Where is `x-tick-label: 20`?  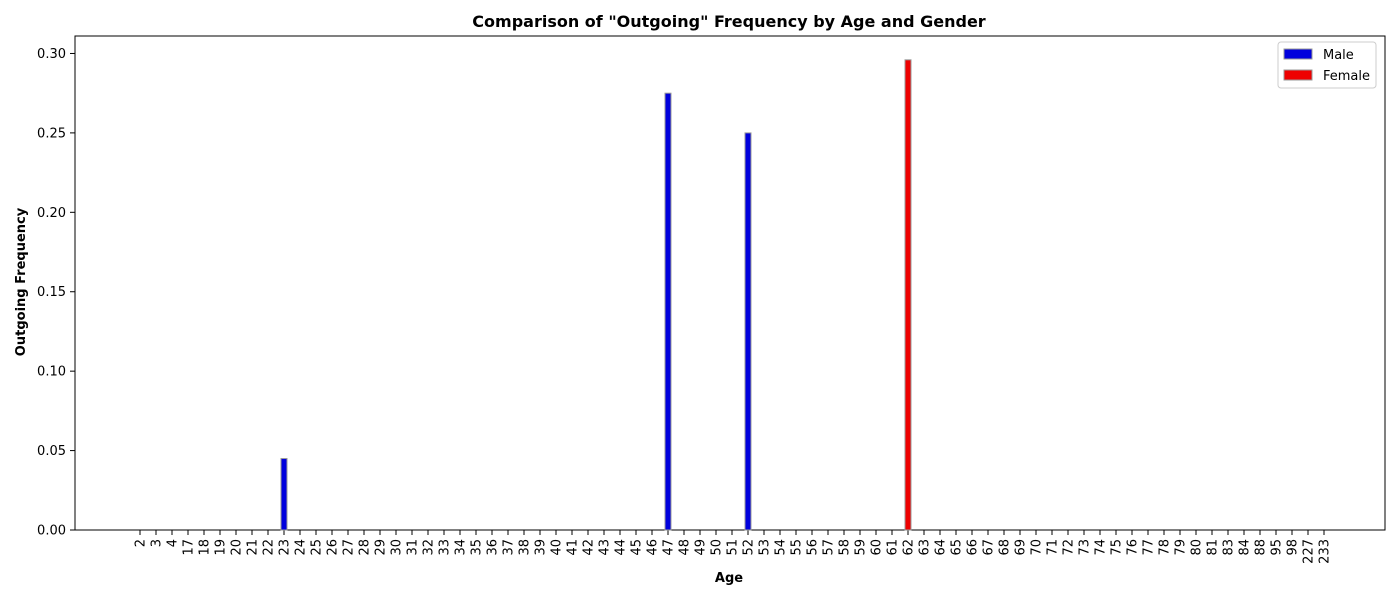 x-tick-label: 20 is located at coordinates (237, 547).